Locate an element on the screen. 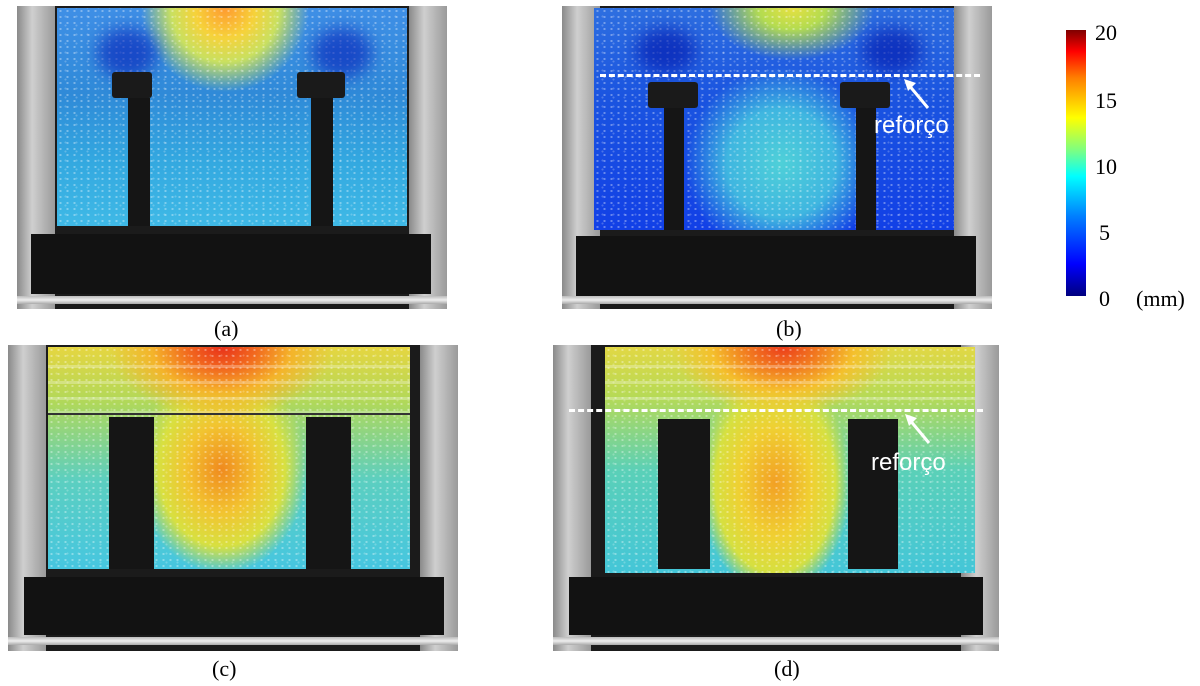 Image resolution: width=1200 pixels, height=686 pixels. colorbar-tick-20: 20 is located at coordinates (1106, 32).